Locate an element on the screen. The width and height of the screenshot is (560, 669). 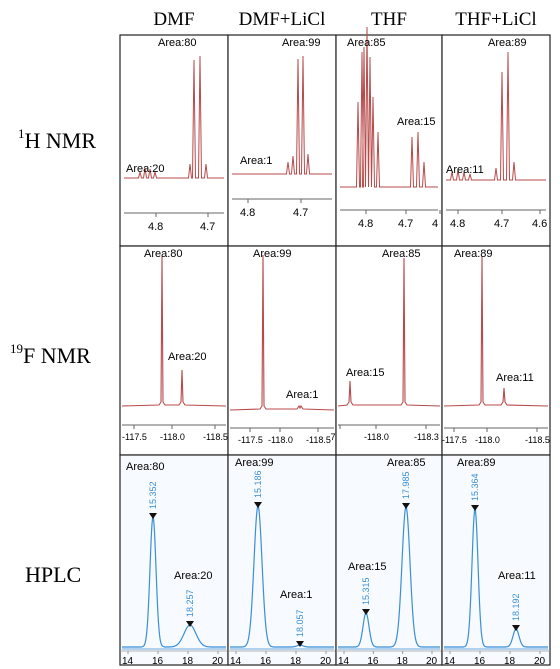
h1-panel-dmf: 4.8 4.7 Area:20 Area:80 is located at coordinates (174, 140).